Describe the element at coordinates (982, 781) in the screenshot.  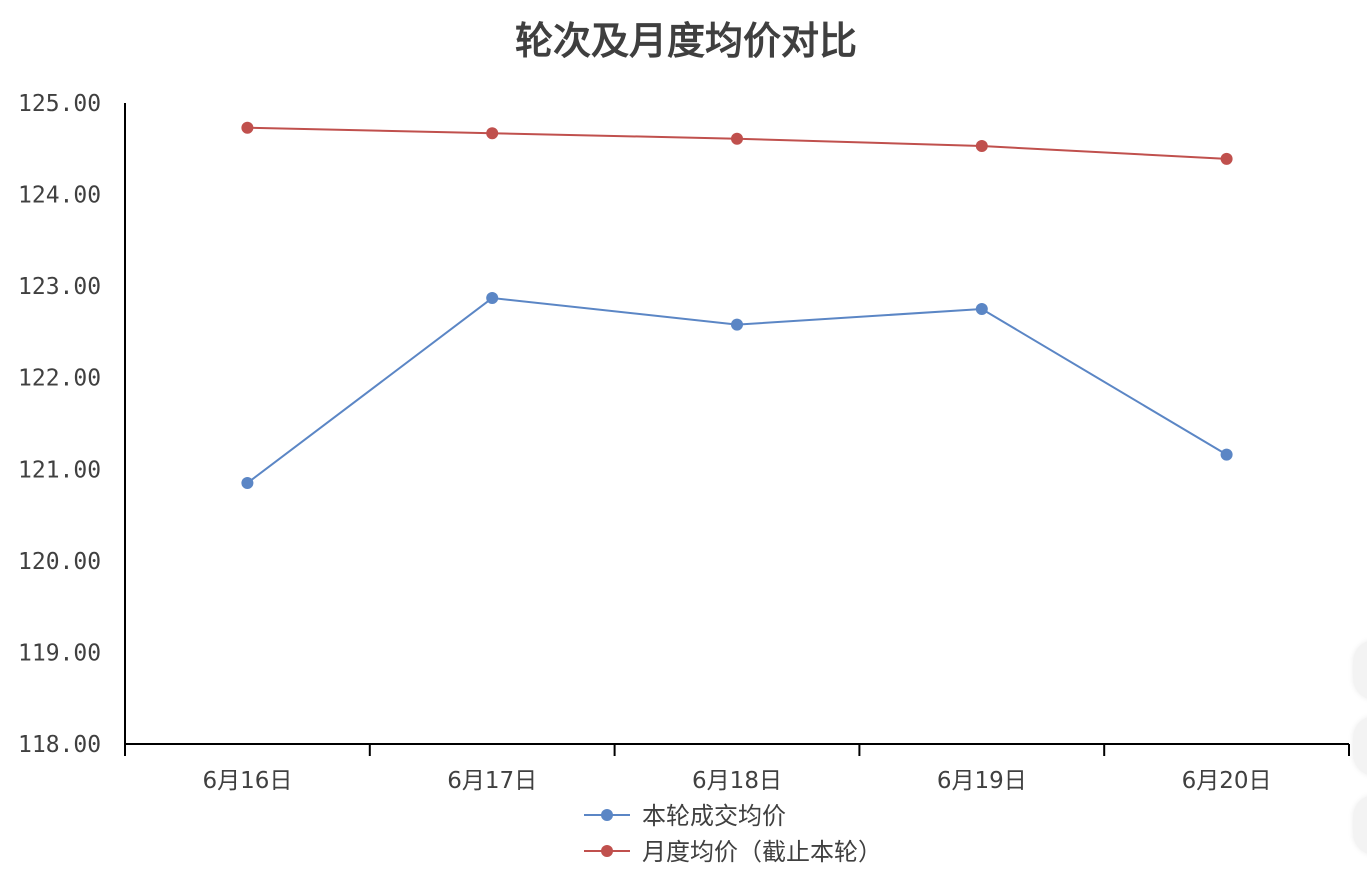
I see `x-tick-label: 6月19日` at that location.